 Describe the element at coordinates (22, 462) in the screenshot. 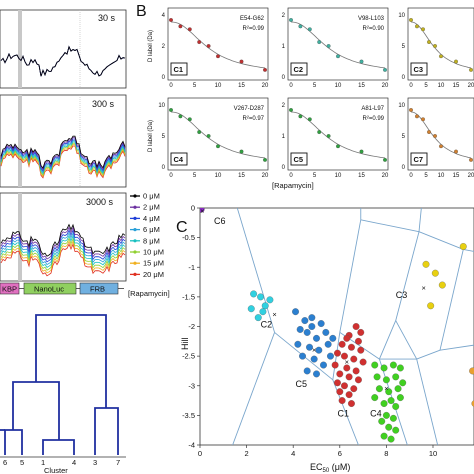

I see `dendrogram-leaf-label: 5` at that location.